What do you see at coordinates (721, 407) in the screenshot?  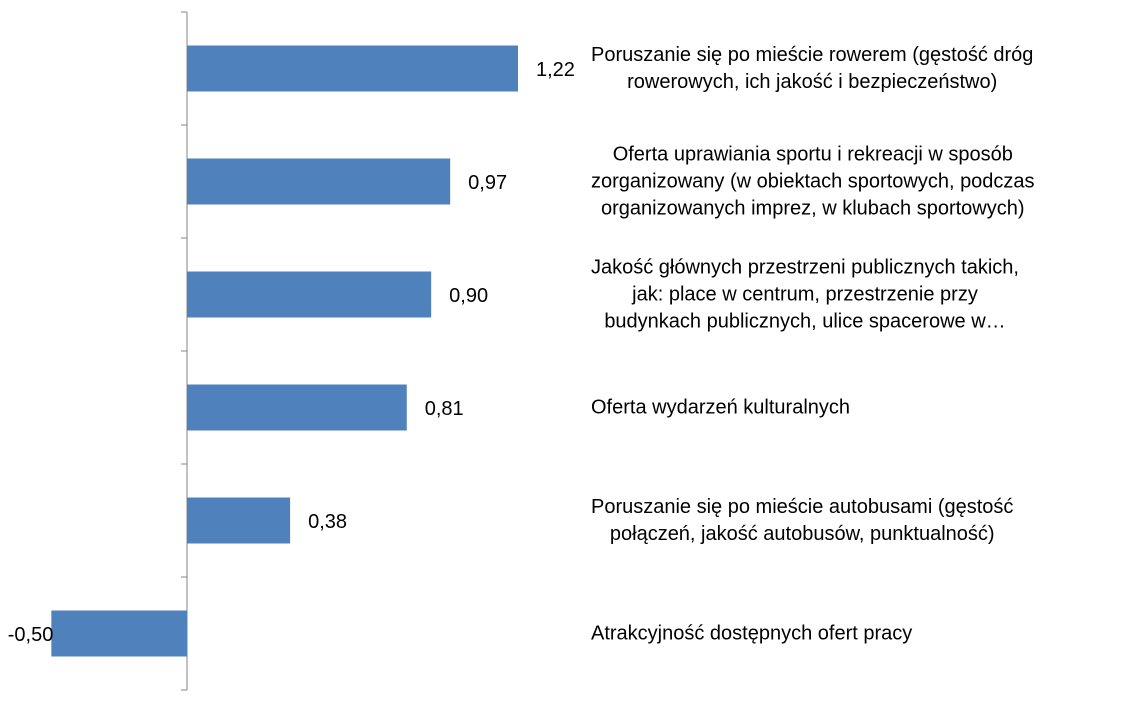 I see `category-label: Oferta wydarzeń kulturalnych` at bounding box center [721, 407].